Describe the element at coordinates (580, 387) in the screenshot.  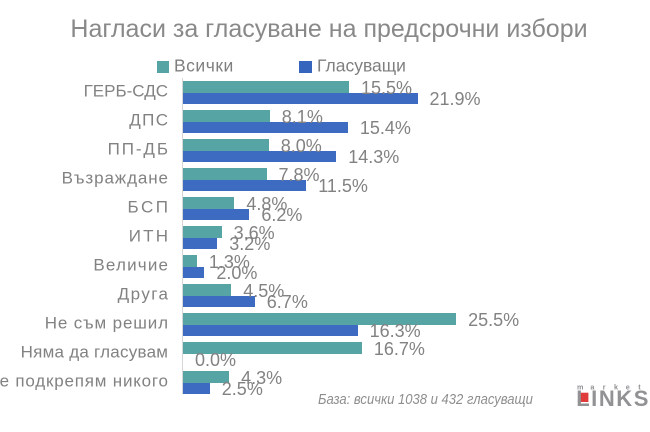
I see `svg-text: m` at that location.